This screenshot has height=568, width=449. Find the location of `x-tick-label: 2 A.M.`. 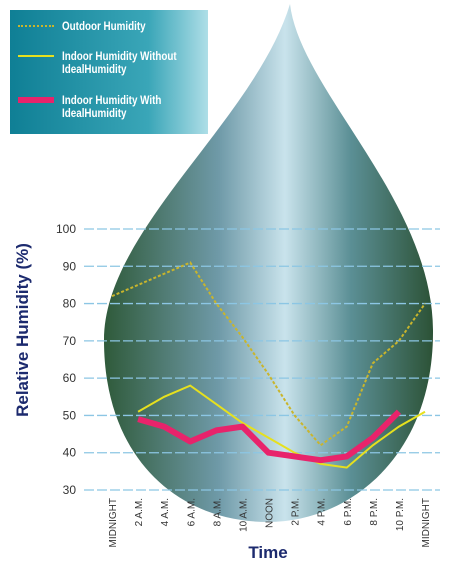

x-tick-label: 2 A.M. is located at coordinates (139, 512).